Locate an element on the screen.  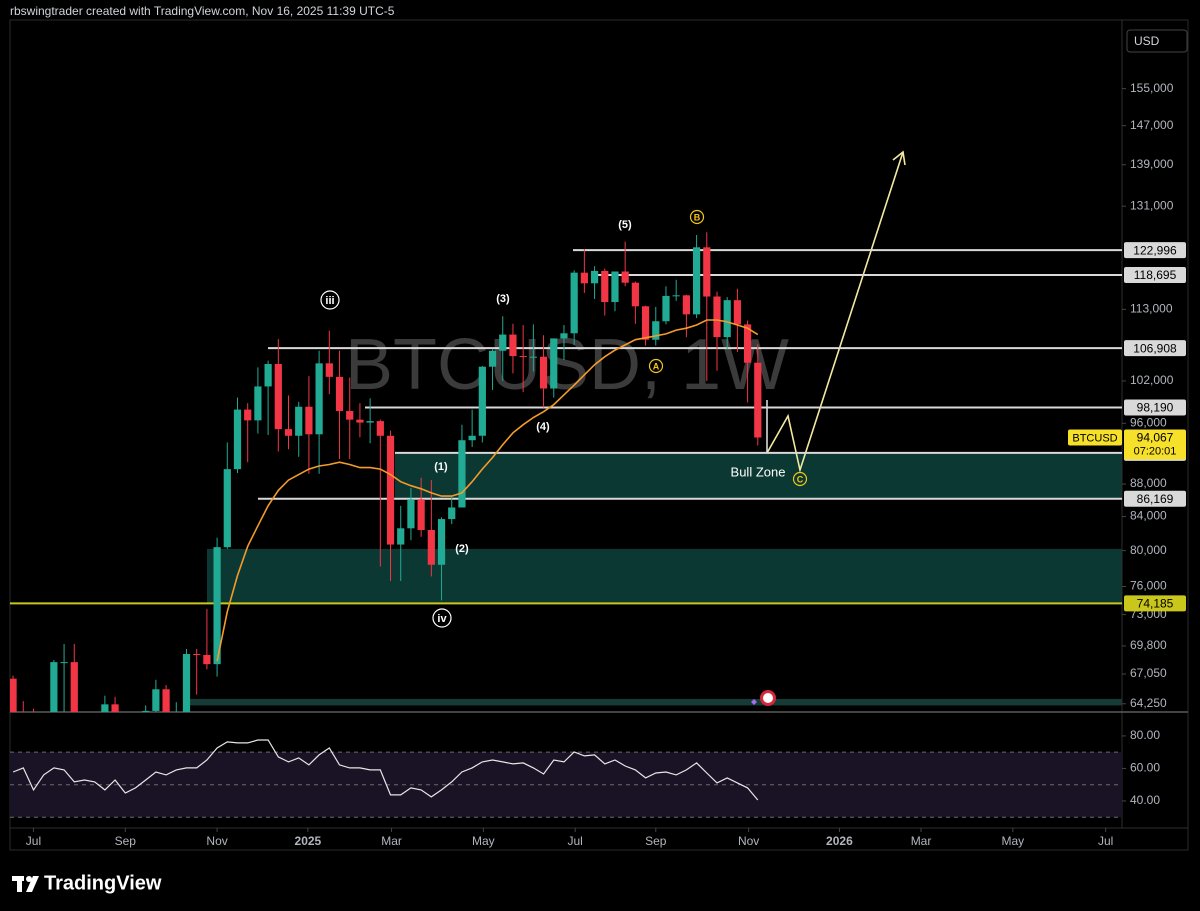
event-icon is located at coordinates (754, 702).